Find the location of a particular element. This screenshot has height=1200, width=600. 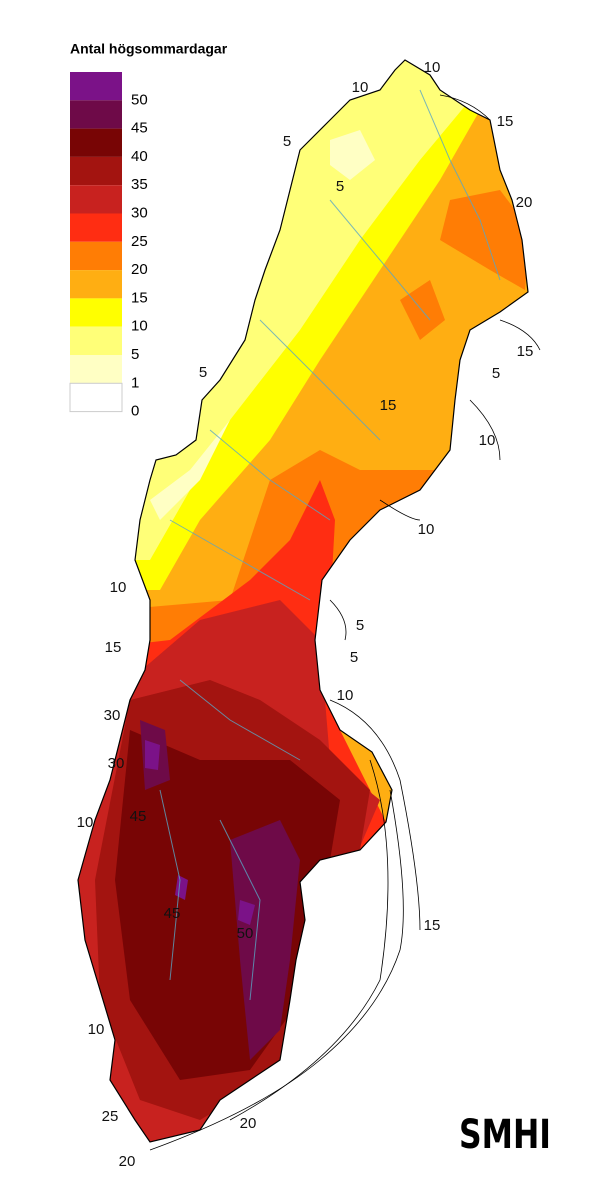

legend-label: 40 is located at coordinates (139, 156).